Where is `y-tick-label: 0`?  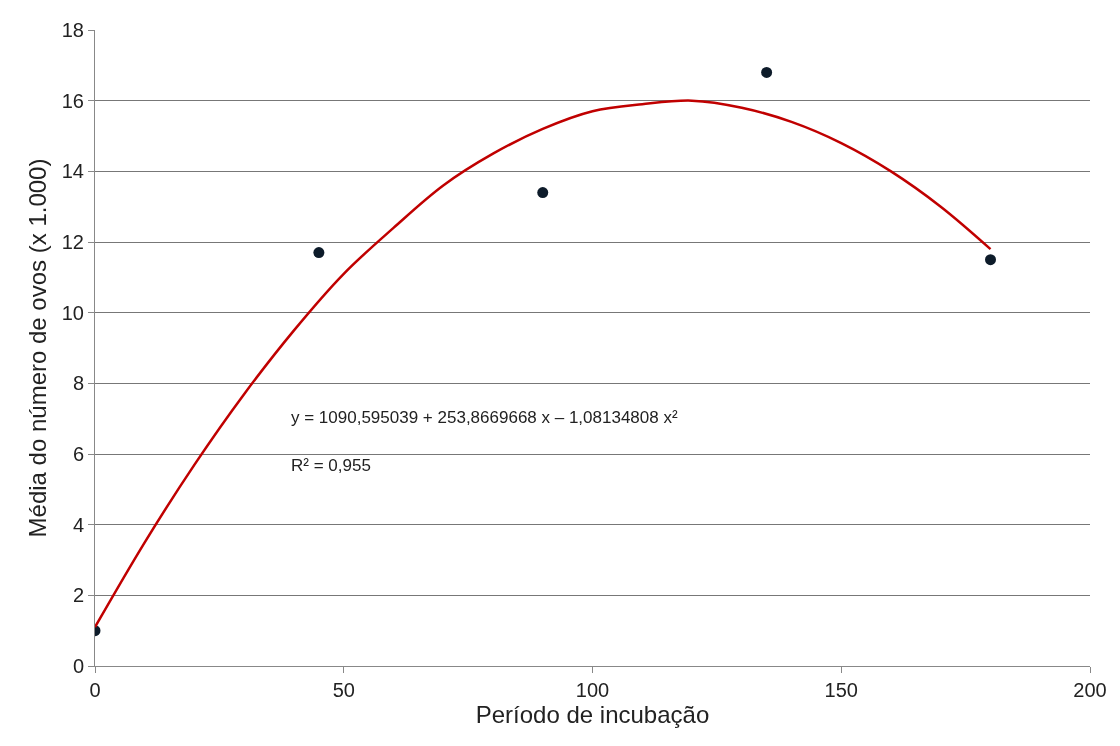
y-tick-label: 0 is located at coordinates (78, 666).